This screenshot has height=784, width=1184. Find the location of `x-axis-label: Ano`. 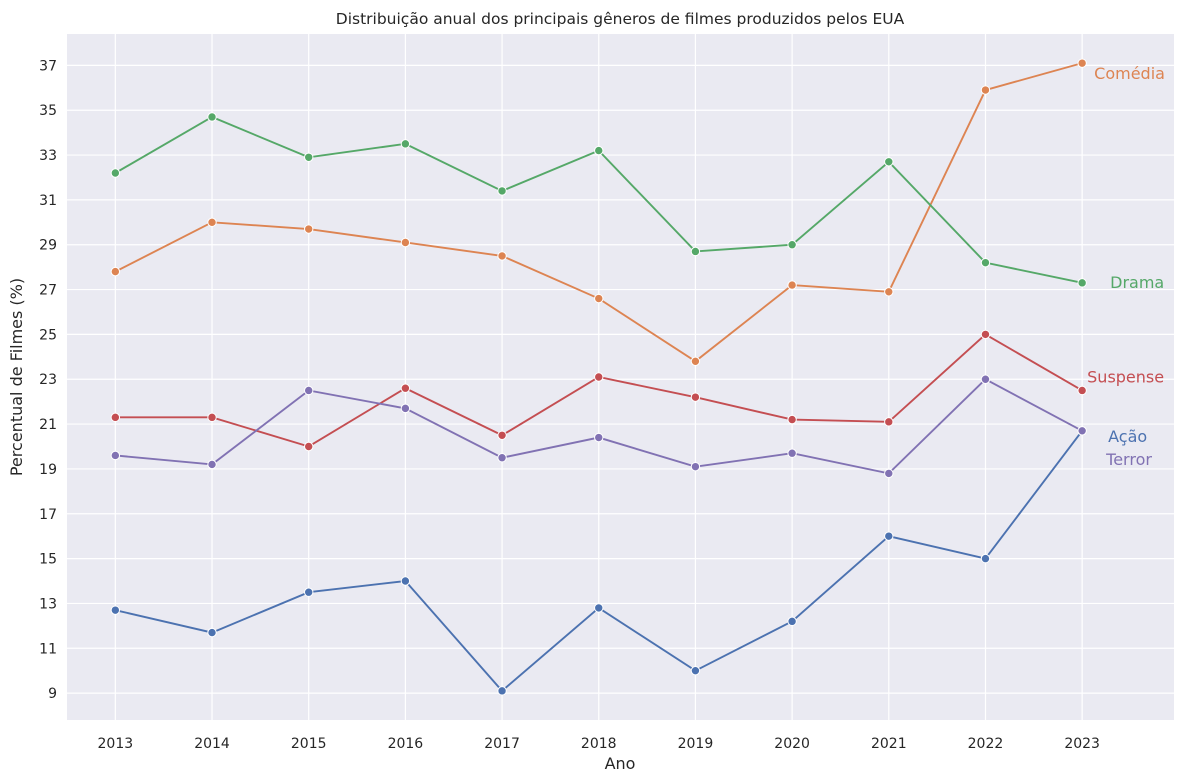

x-axis-label: Ano is located at coordinates (620, 763).